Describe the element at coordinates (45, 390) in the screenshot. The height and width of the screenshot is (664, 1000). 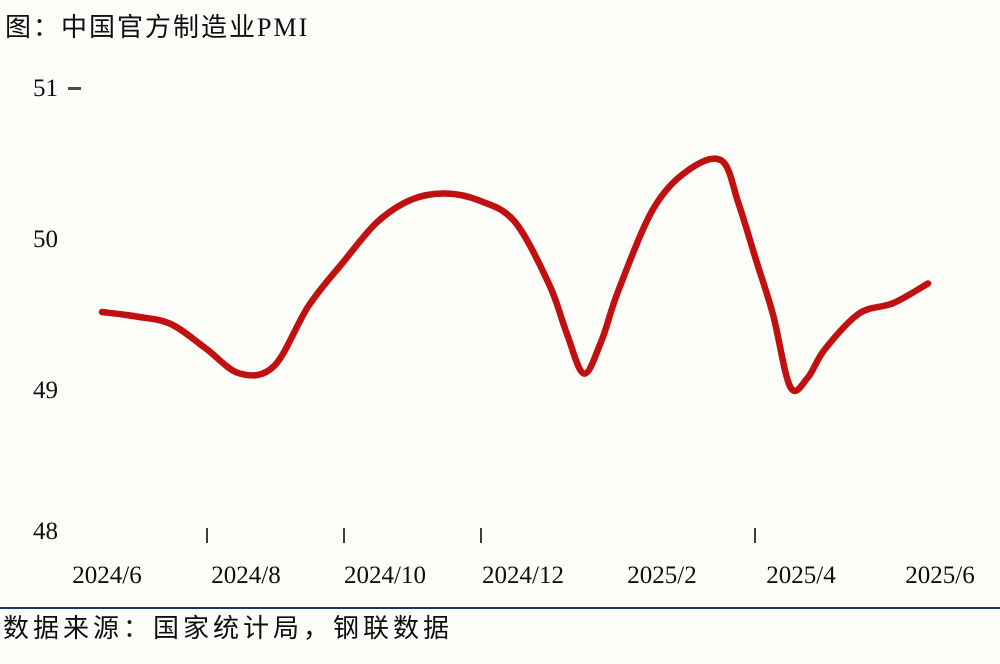
I see `y-tick-label-49: 49` at that location.